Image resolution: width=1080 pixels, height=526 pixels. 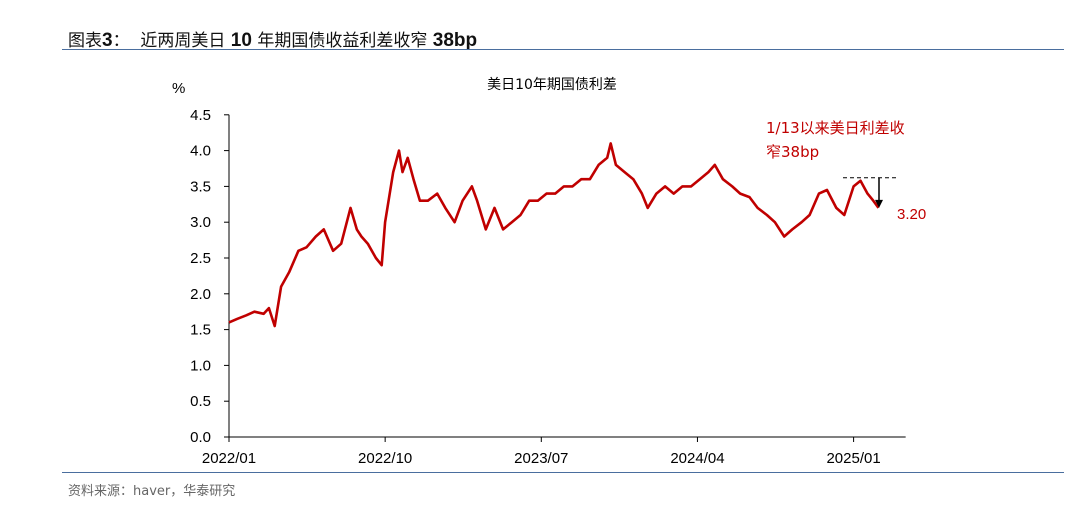 What do you see at coordinates (385, 458) in the screenshot?
I see `x-tick-label: 2022/10` at bounding box center [385, 458].